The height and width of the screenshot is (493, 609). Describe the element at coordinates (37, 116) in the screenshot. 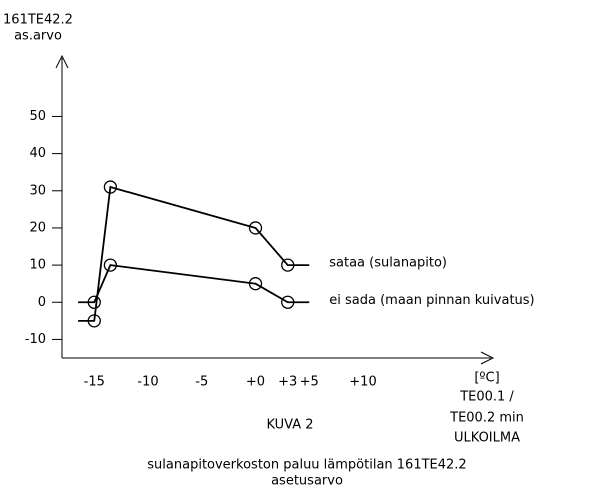

I see `y-tick-label: 50` at that location.